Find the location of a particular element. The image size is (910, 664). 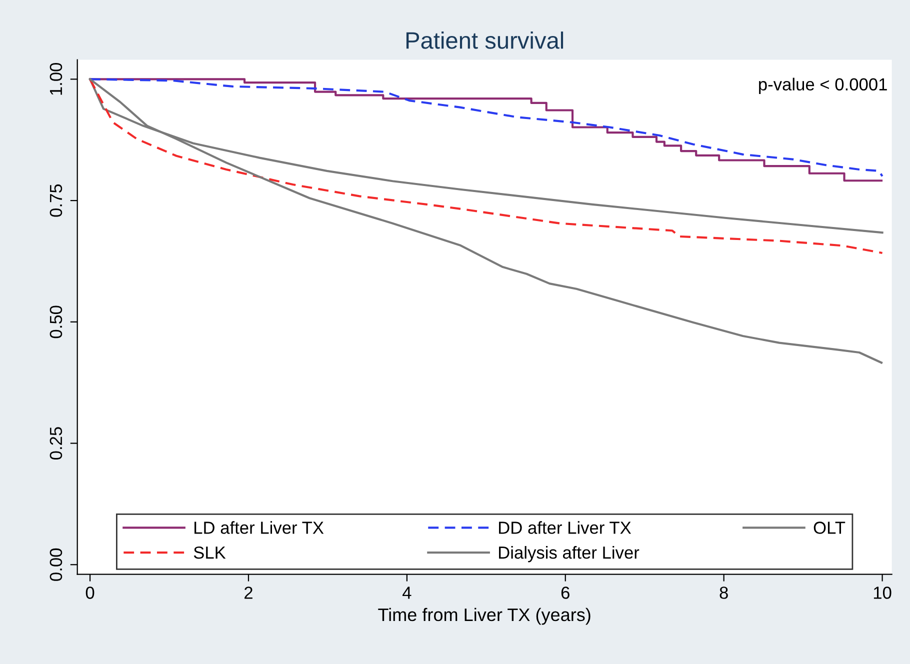

chart-title: Patient survival is located at coordinates (485, 40).